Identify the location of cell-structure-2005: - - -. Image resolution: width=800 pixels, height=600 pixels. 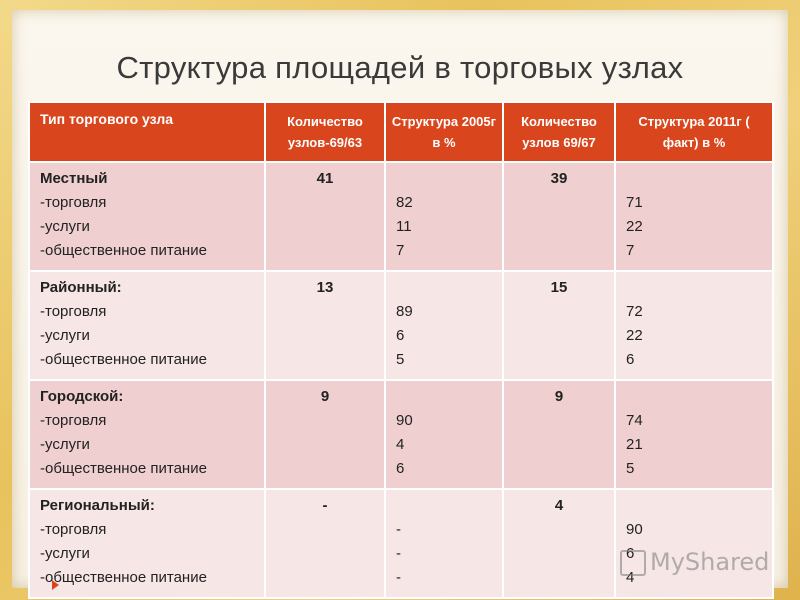
(444, 543).